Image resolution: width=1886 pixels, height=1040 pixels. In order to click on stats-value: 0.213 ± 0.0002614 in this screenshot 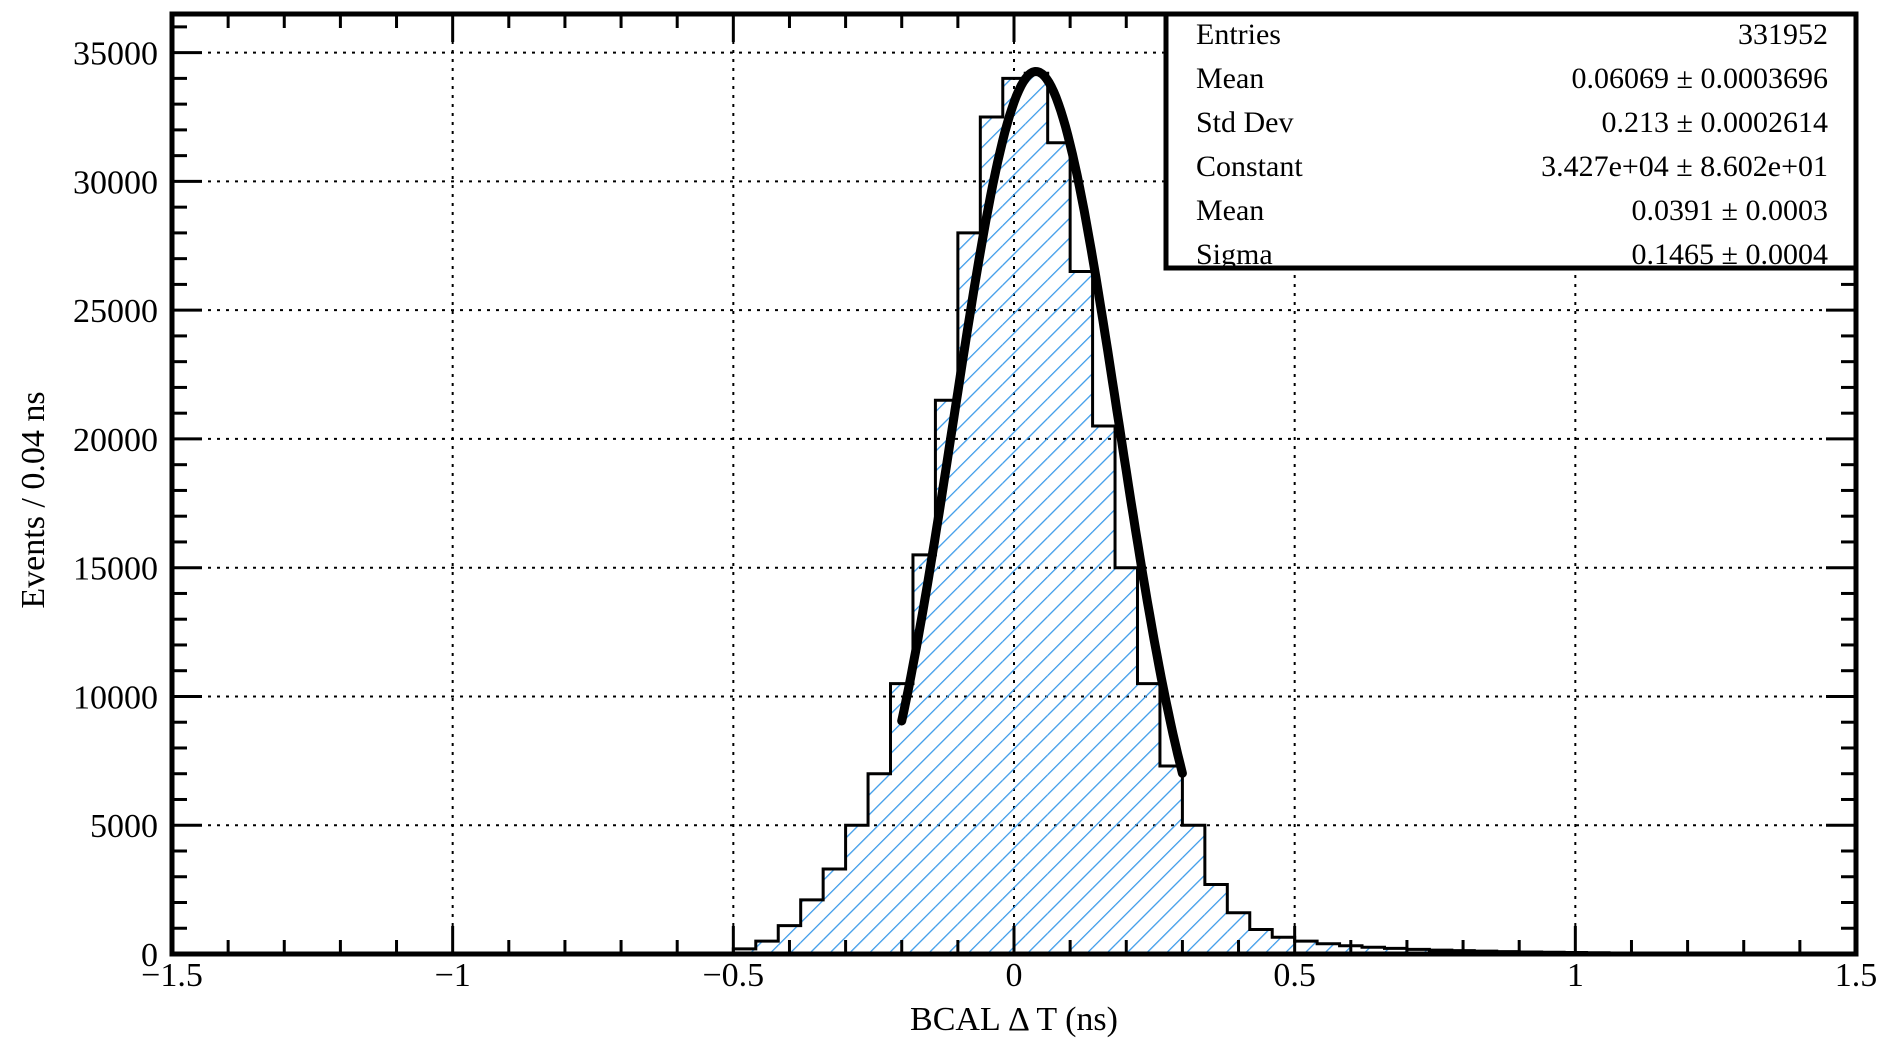, I will do `click(1715, 122)`.